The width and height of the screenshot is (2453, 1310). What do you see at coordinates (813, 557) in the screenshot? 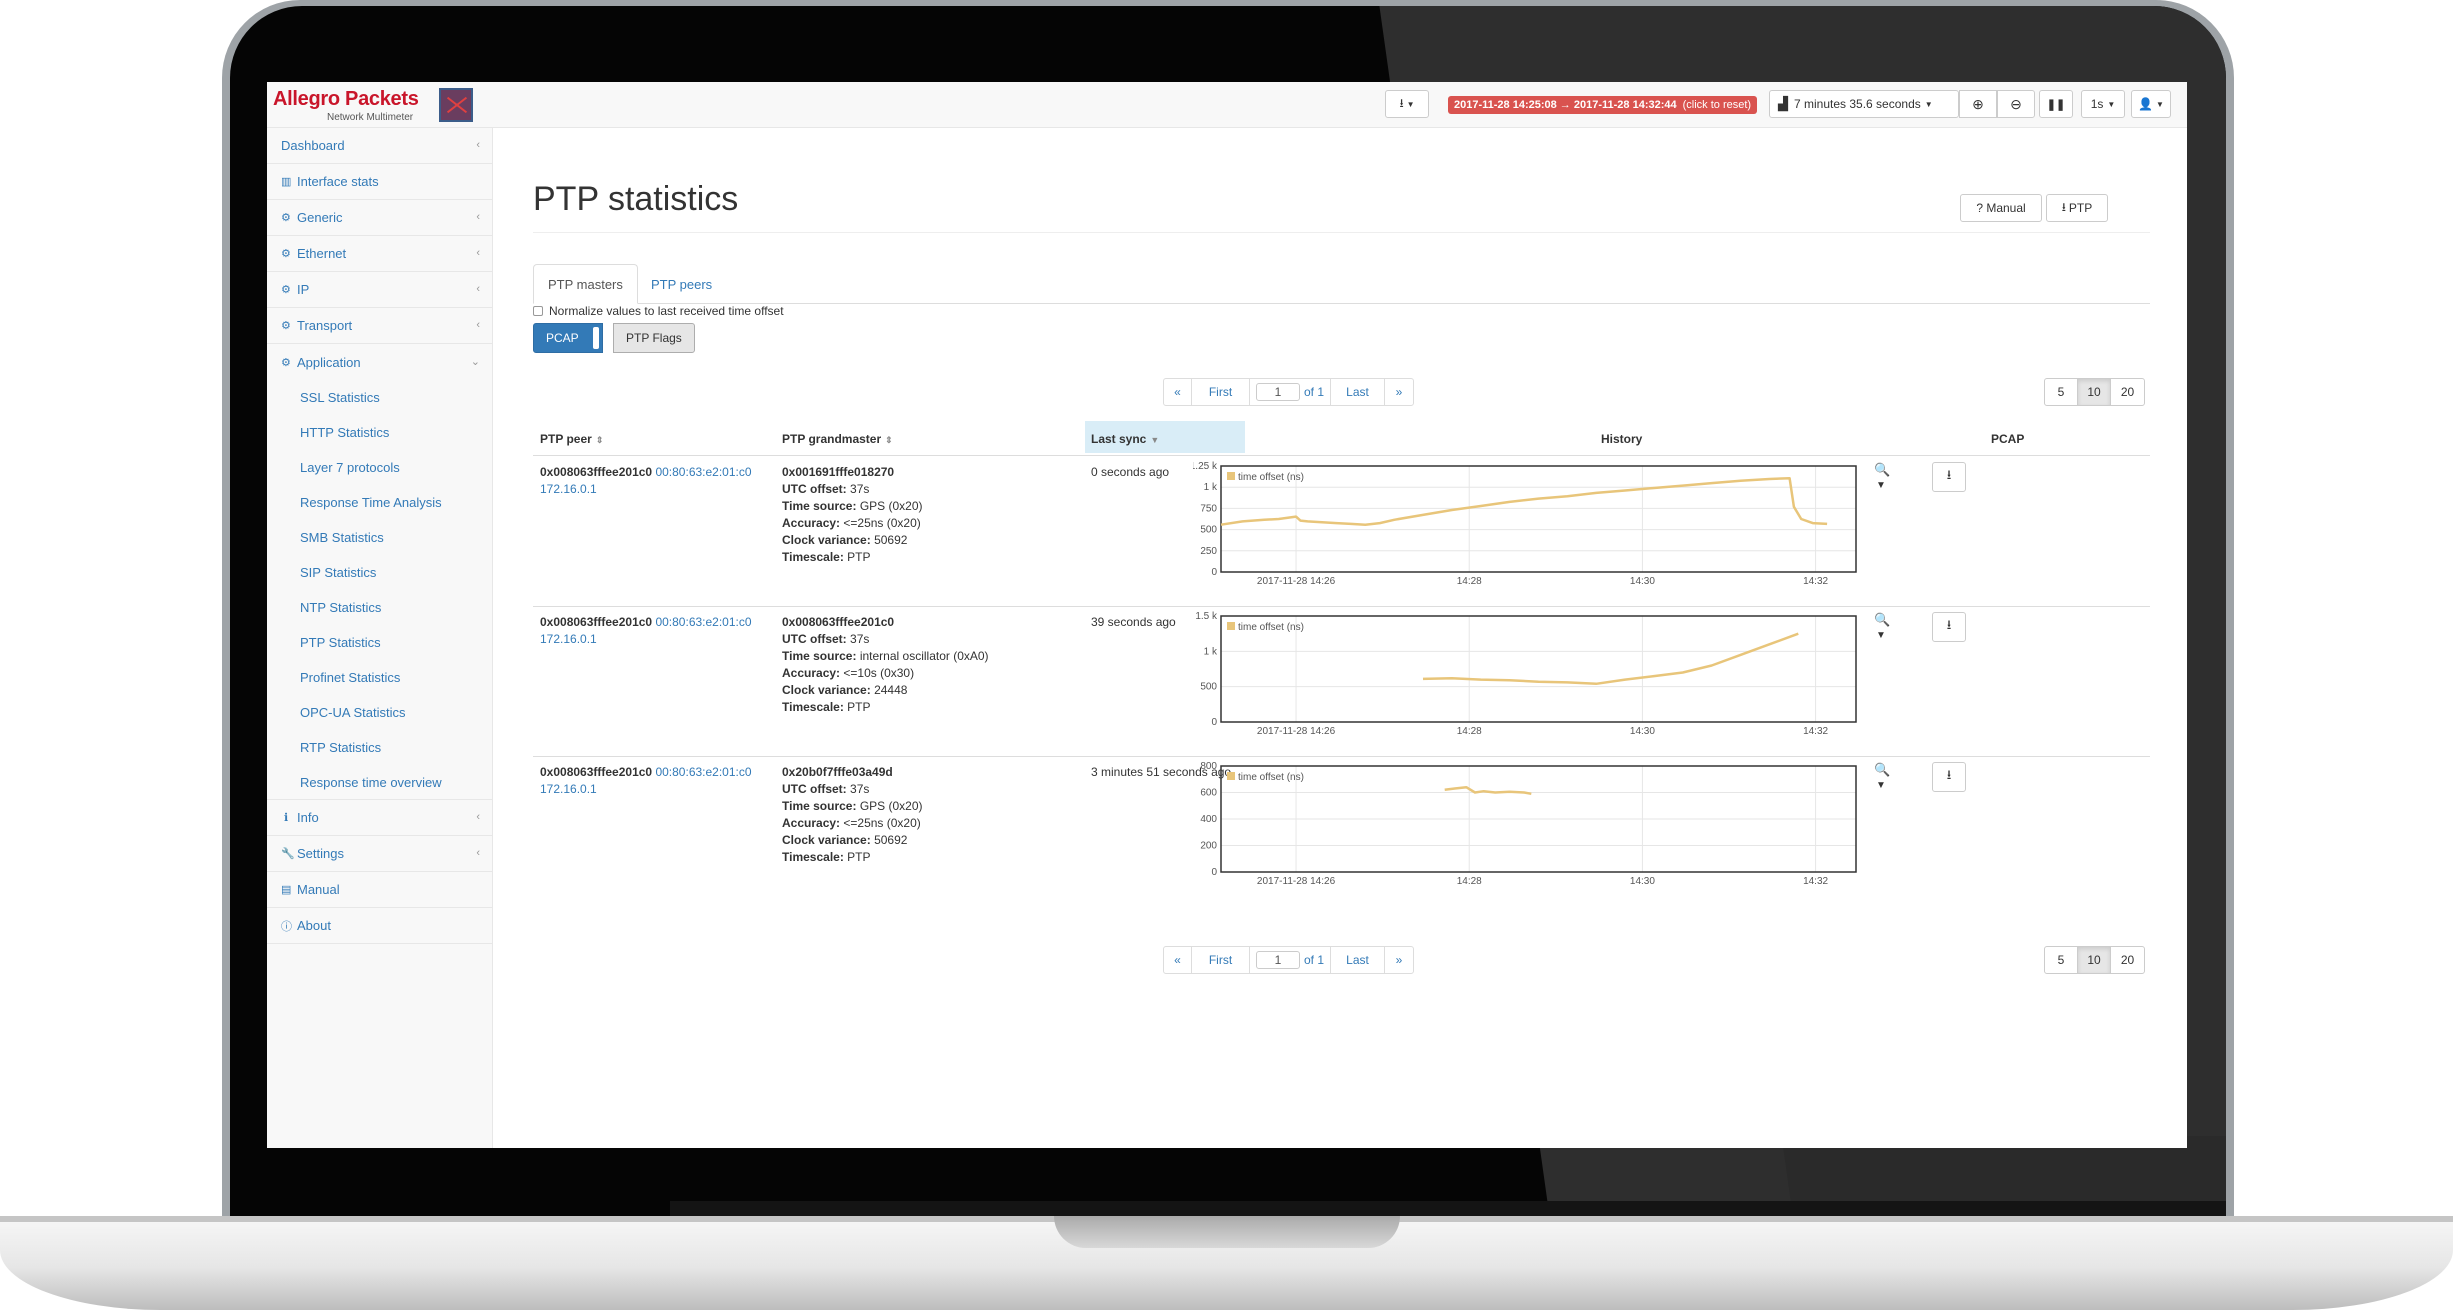
I see `timescale-label: Timescale:` at bounding box center [813, 557].